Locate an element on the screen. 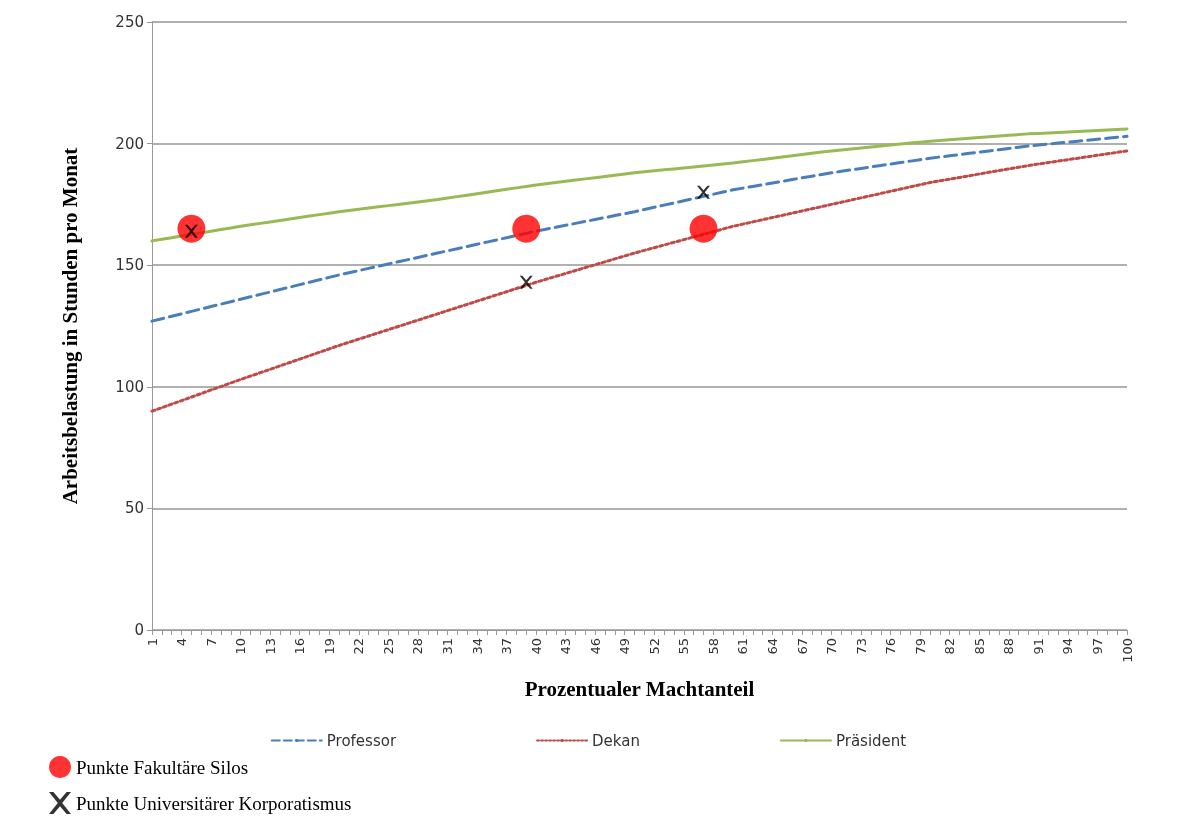 The width and height of the screenshot is (1177, 825). x-tick-label: 25 is located at coordinates (388, 646).